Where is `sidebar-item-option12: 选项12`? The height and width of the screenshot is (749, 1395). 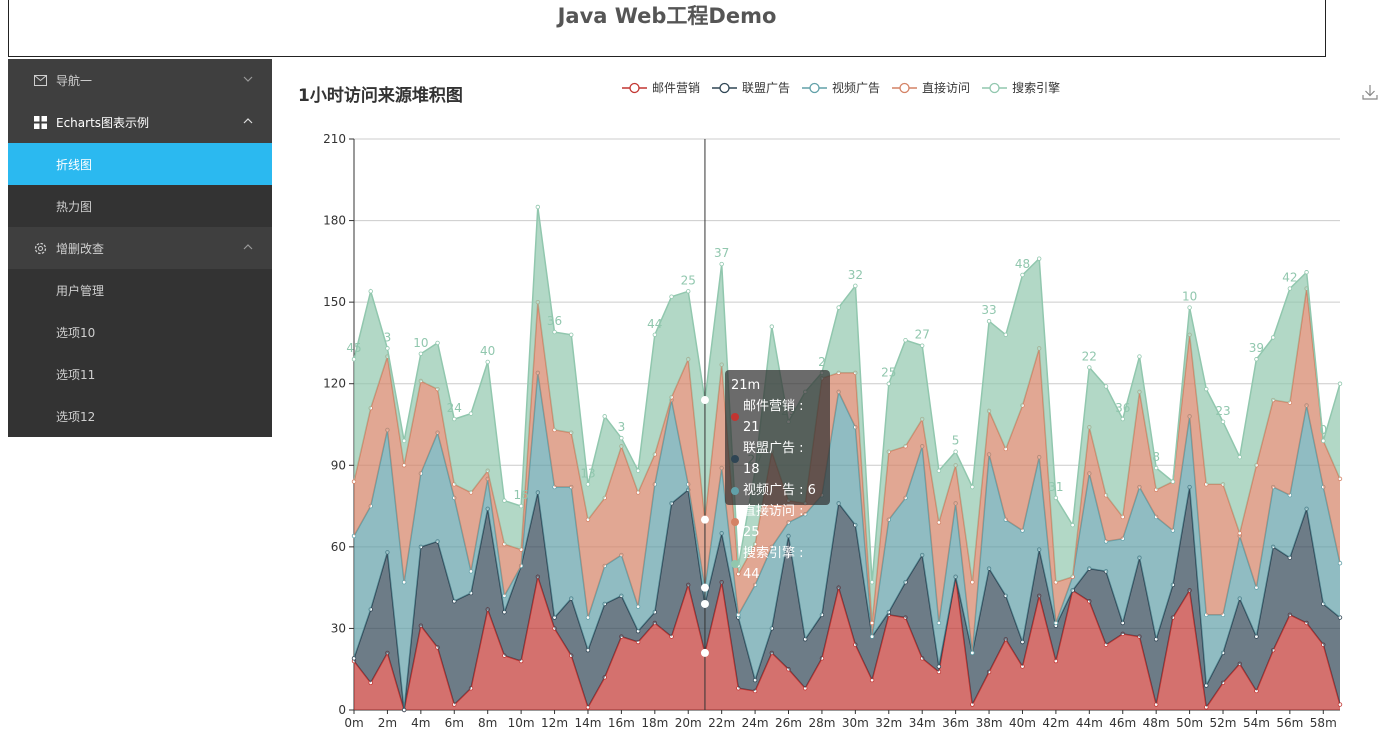 sidebar-item-option12: 选项12 is located at coordinates (140, 416).